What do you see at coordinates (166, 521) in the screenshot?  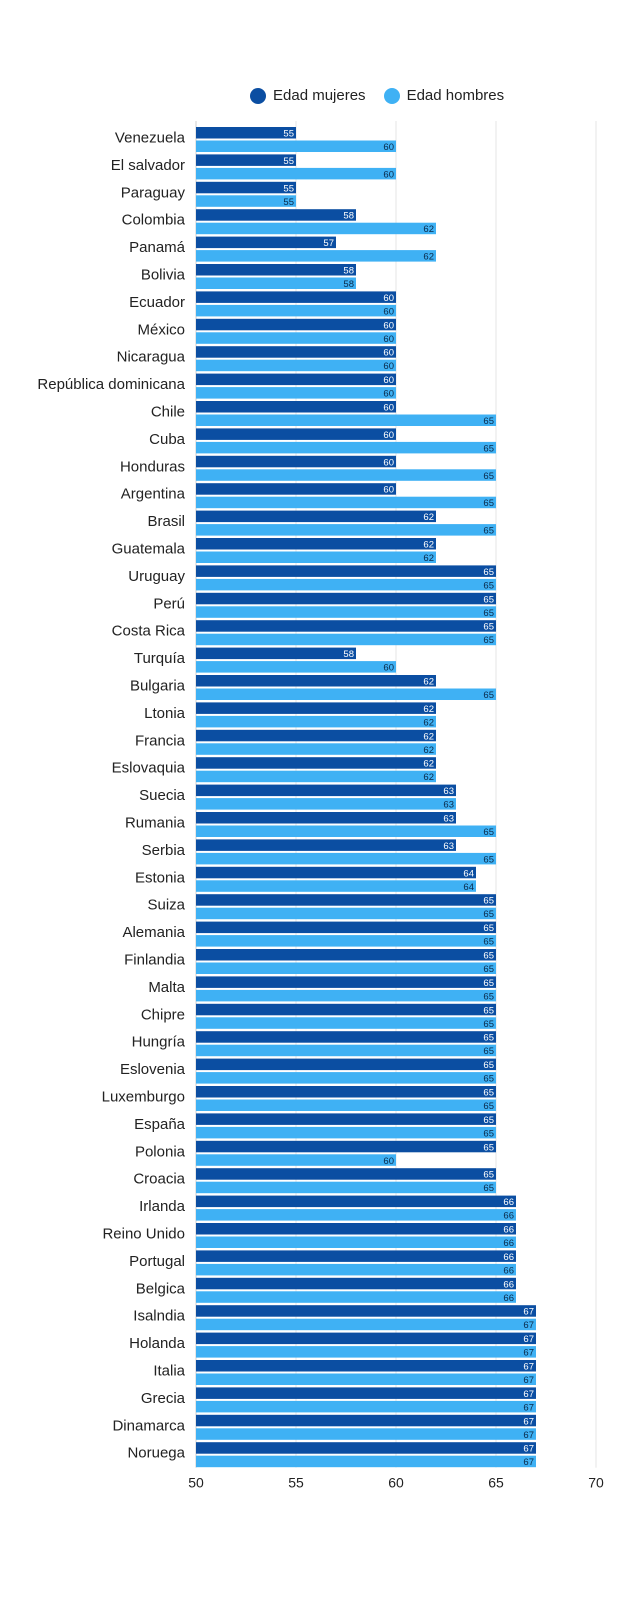 I see `category-label: Brasil` at bounding box center [166, 521].